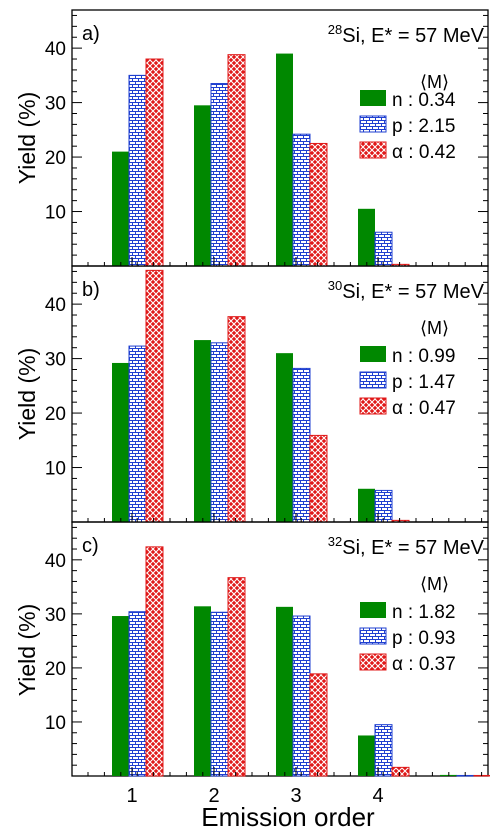  Describe the element at coordinates (424, 408) in the screenshot. I see `legend-label-alpha: α : 0.47` at that location.